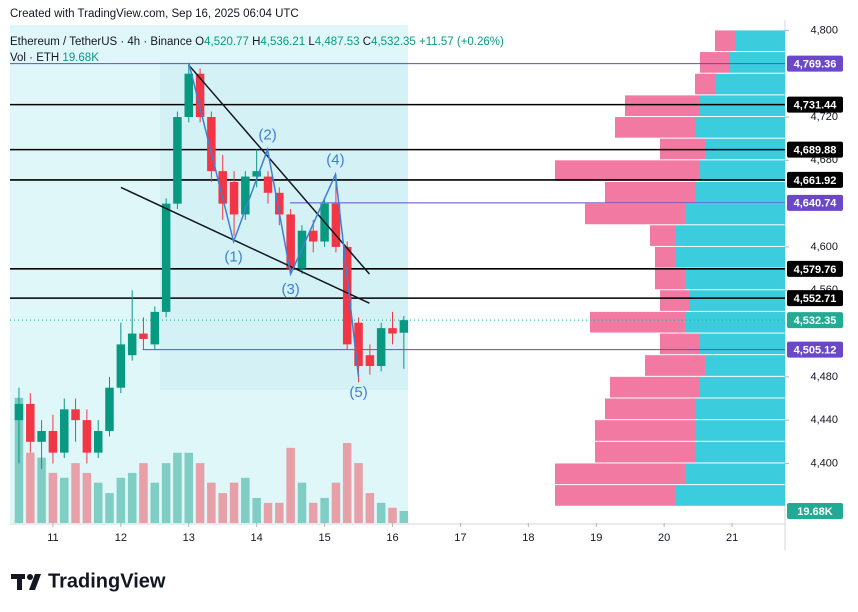 This screenshot has height=612, width=858. What do you see at coordinates (121, 538) in the screenshot?
I see `x-tick-label: 12` at bounding box center [121, 538].